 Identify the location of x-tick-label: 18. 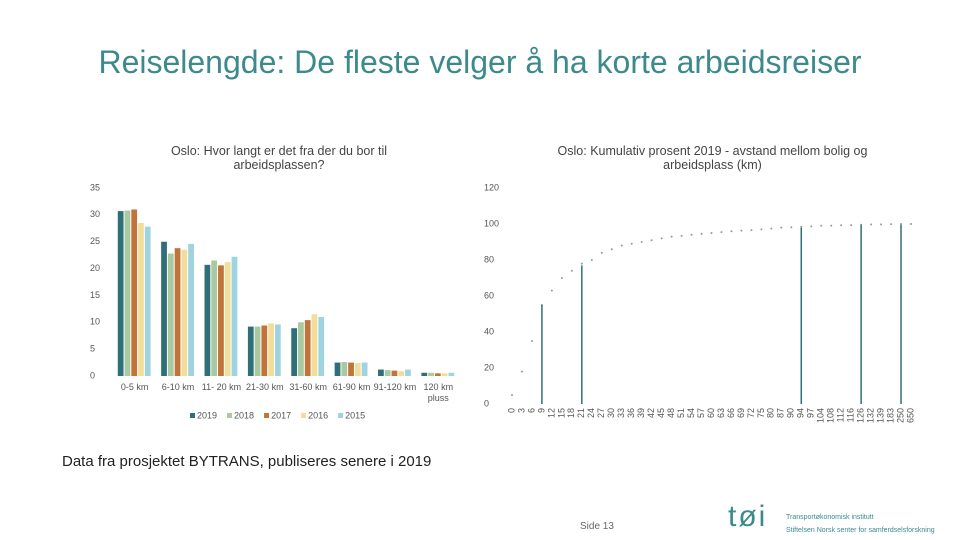
(571, 413).